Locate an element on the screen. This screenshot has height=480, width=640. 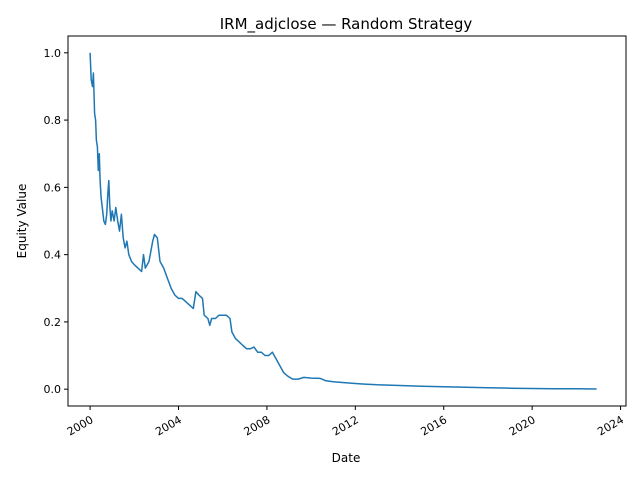
y-tick-label: 0.2 is located at coordinates (53, 322).